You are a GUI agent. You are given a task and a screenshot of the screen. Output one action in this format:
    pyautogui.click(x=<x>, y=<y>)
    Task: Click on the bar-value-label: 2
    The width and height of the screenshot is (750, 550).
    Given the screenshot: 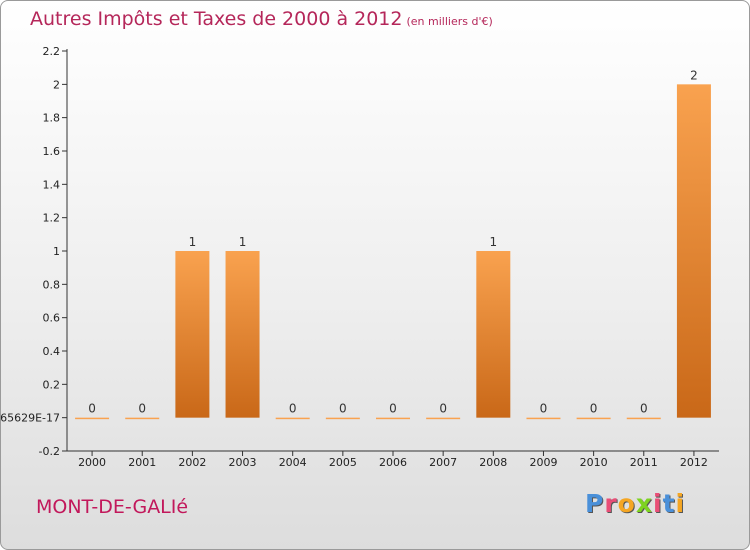 What is the action you would take?
    pyautogui.click(x=694, y=75)
    